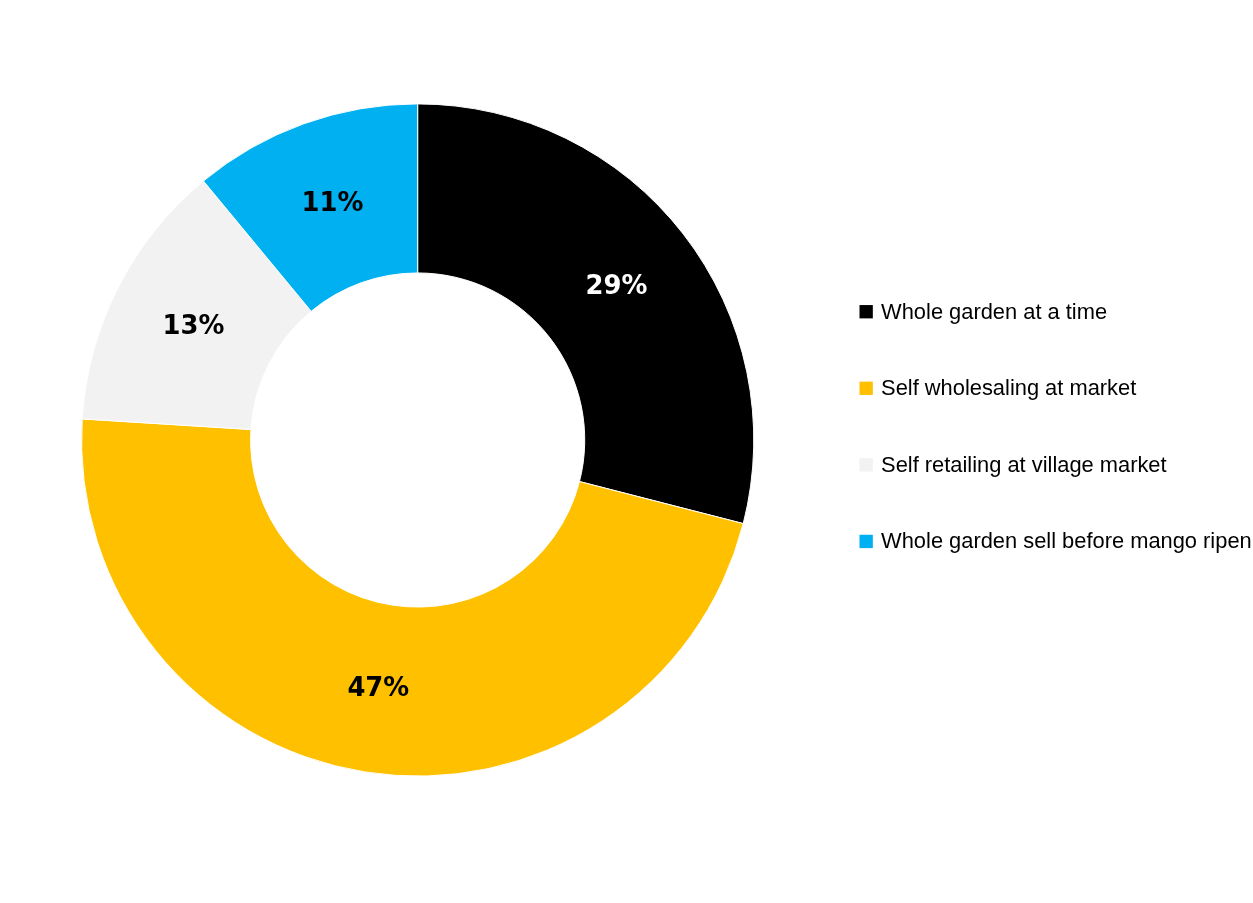 The image size is (1253, 903). Describe the element at coordinates (1024, 464) in the screenshot. I see `legend-label: Self retailing at village market` at that location.